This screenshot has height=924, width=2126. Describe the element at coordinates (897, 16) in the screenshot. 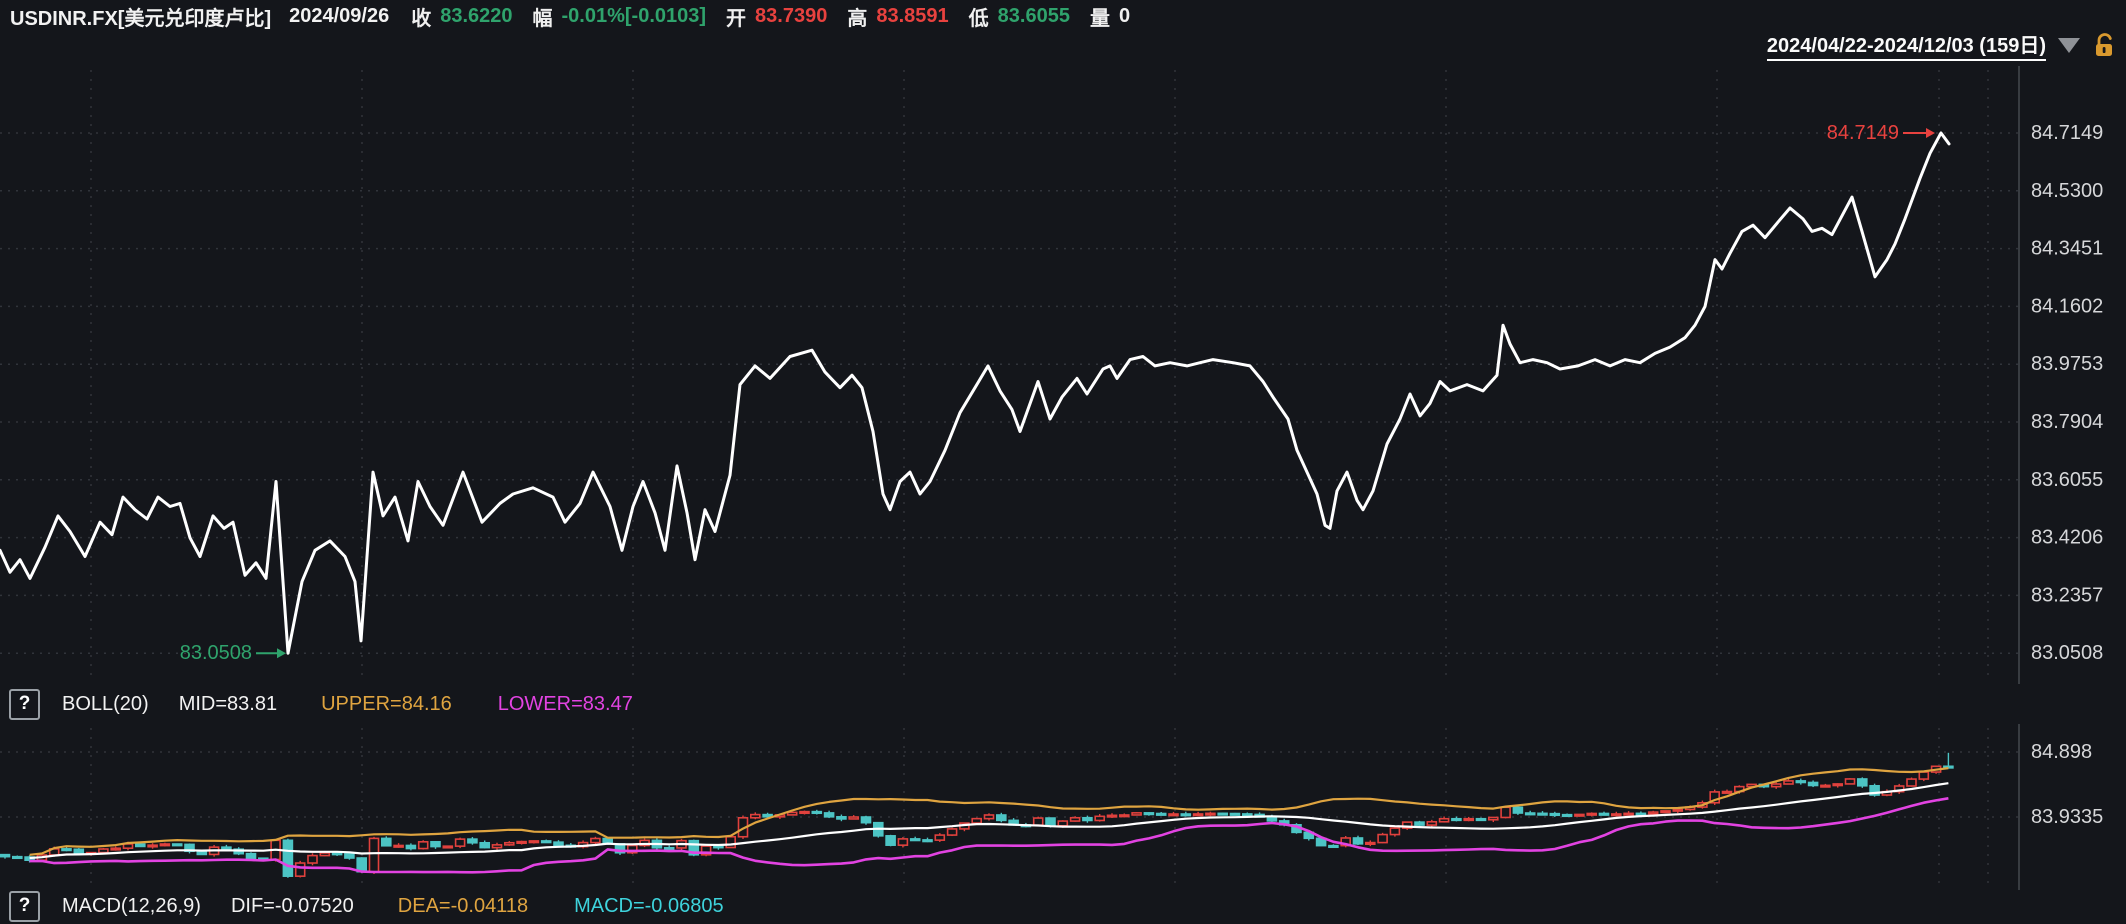

I see `field-high: 高 83.8591` at that location.